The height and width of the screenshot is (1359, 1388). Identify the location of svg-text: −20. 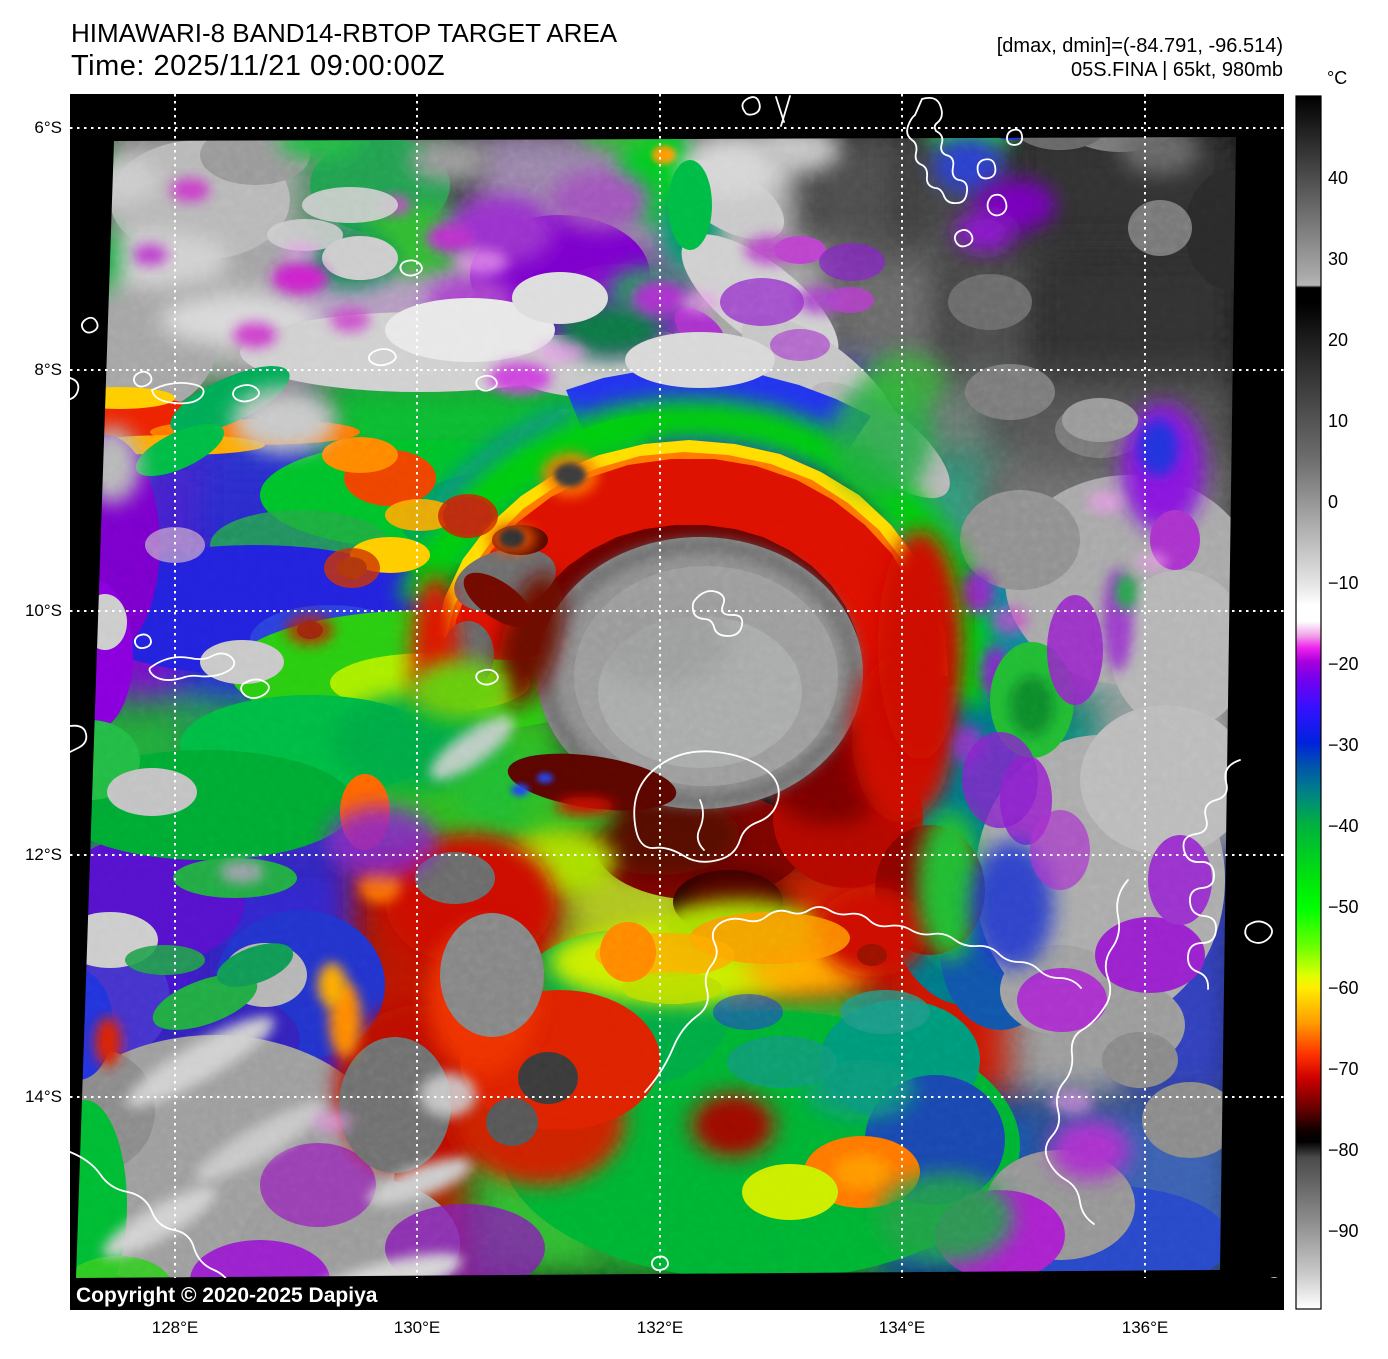
(1343, 664).